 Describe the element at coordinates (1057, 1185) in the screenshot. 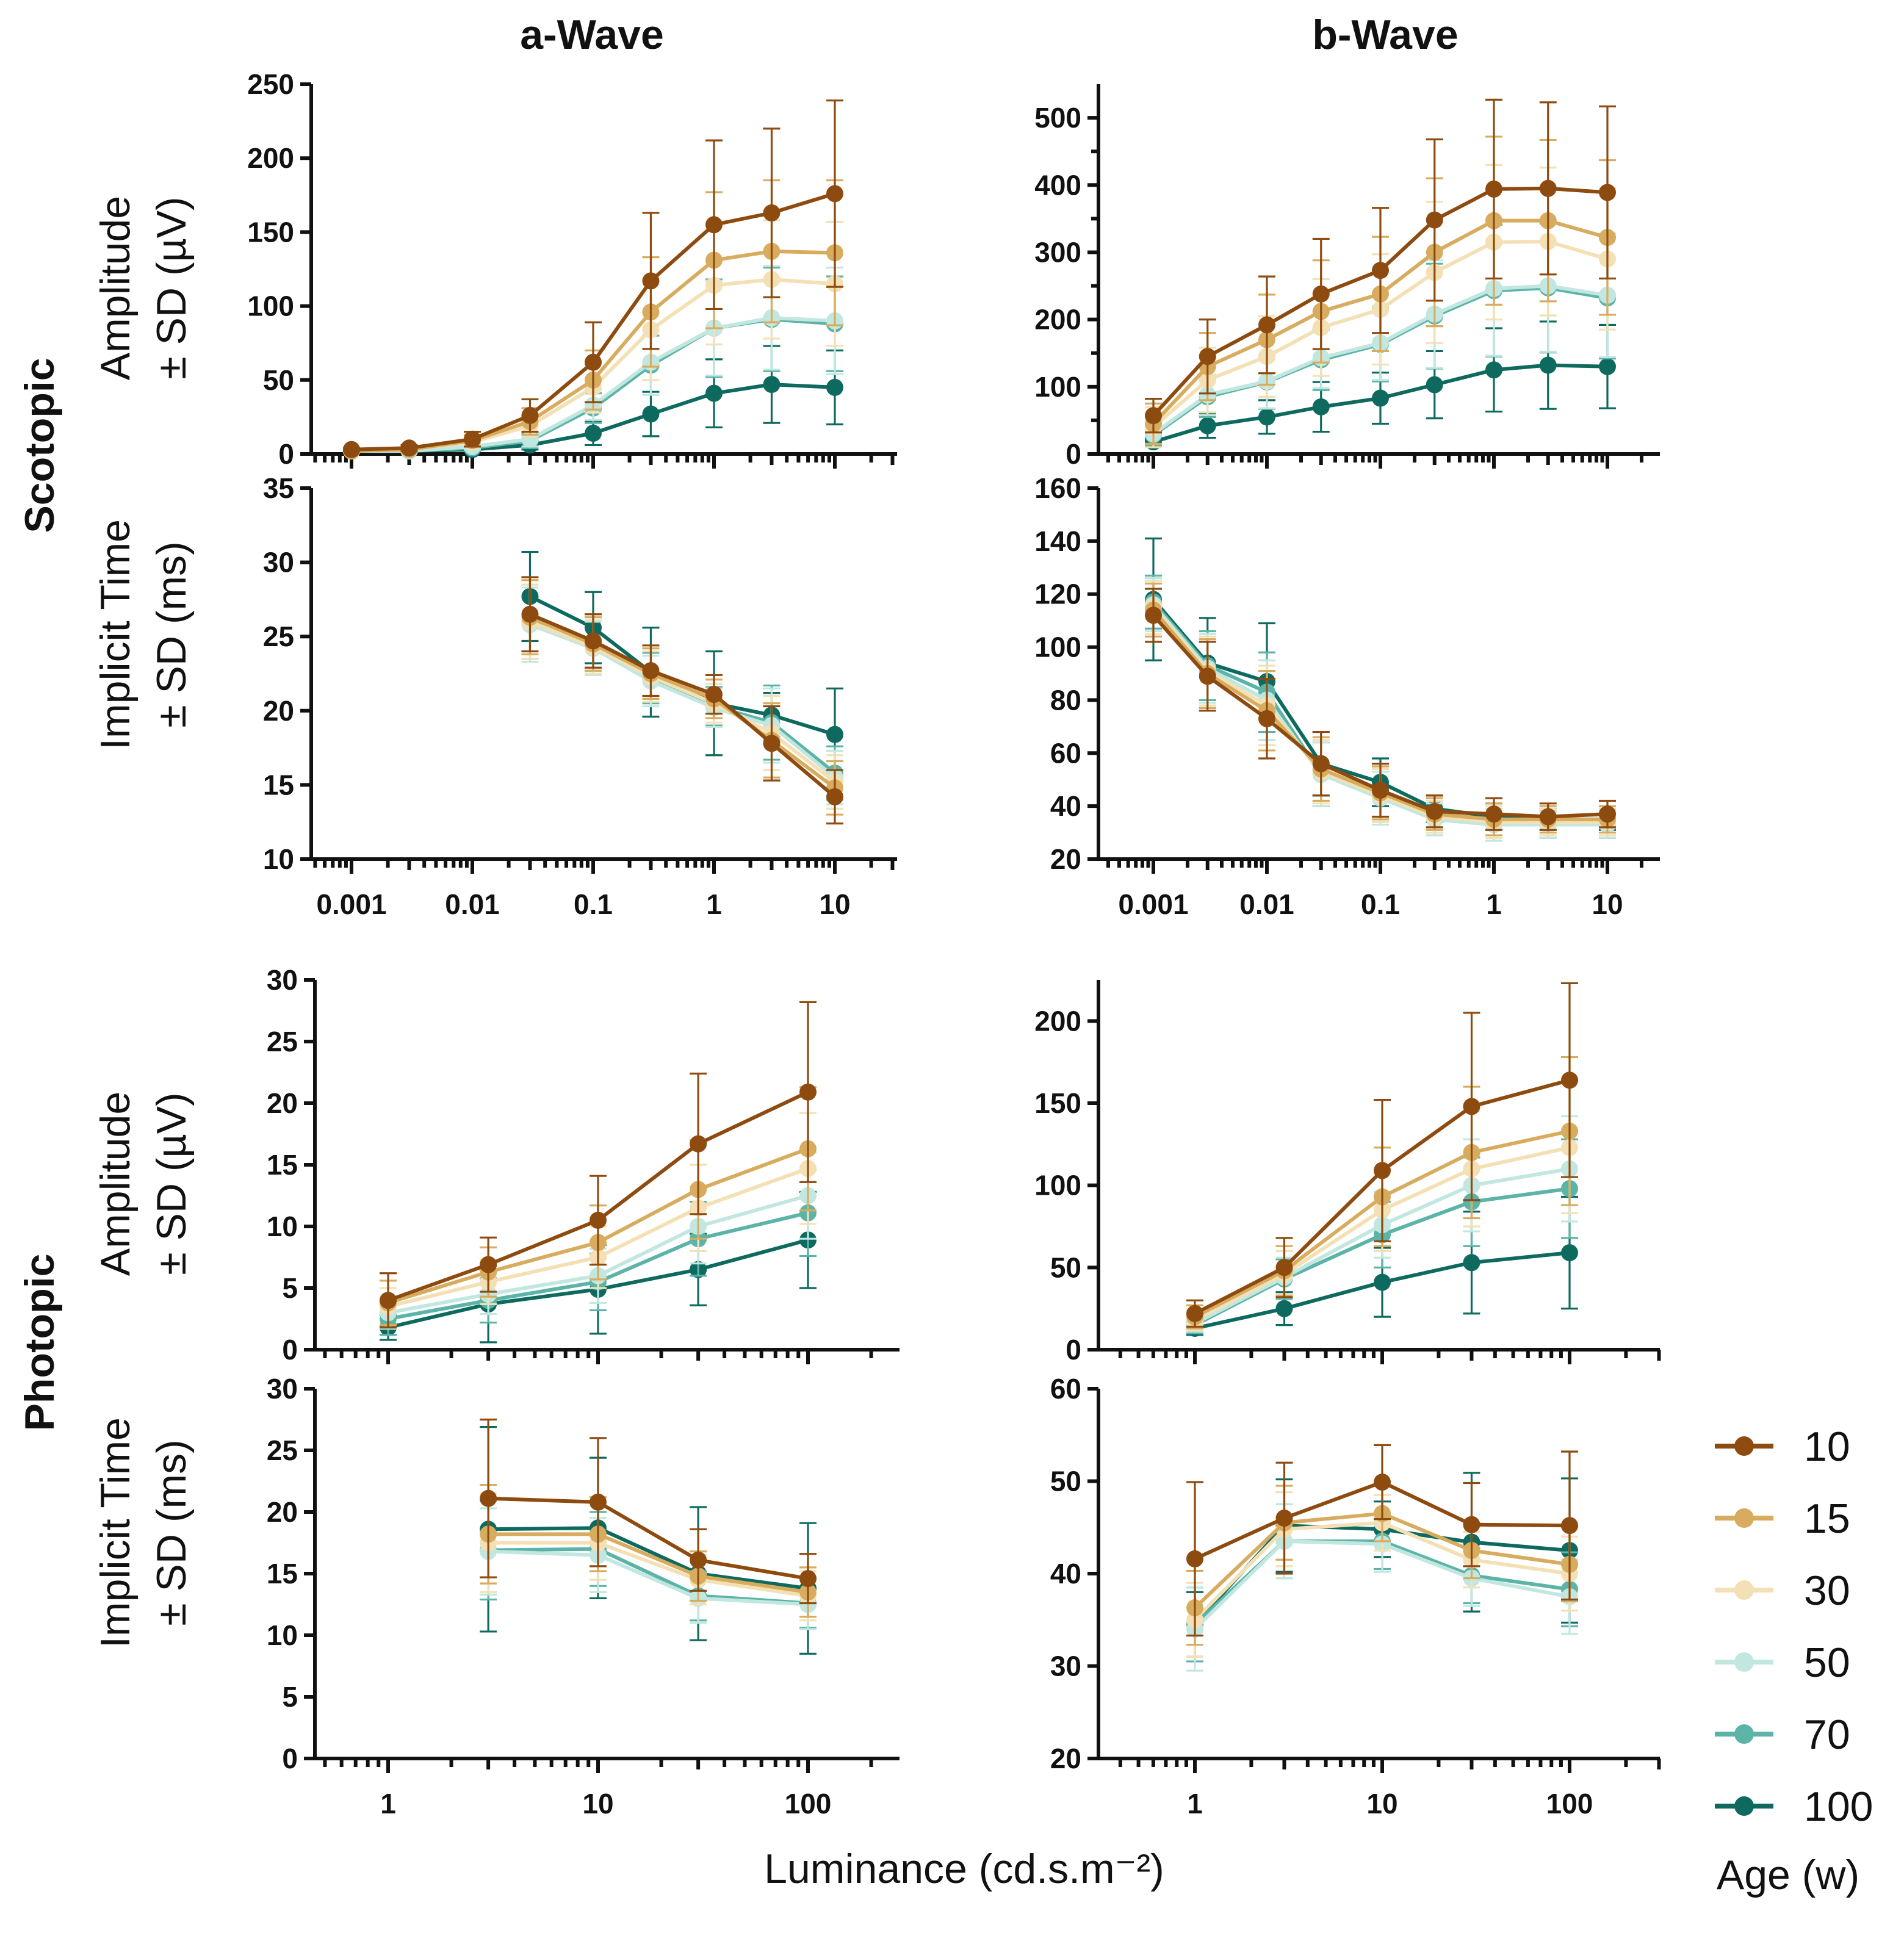

I see `y-tick-label: 100` at that location.